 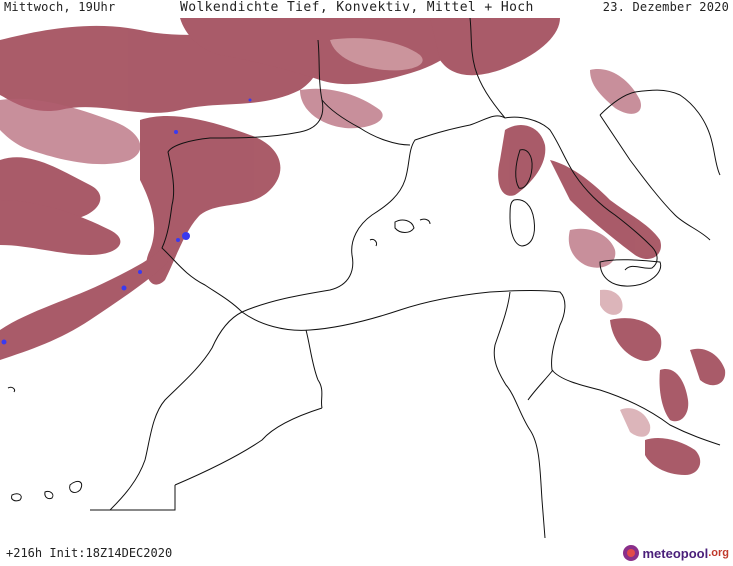 I want to click on valid-date: 23. Dezember 2020, so click(x=665, y=7).